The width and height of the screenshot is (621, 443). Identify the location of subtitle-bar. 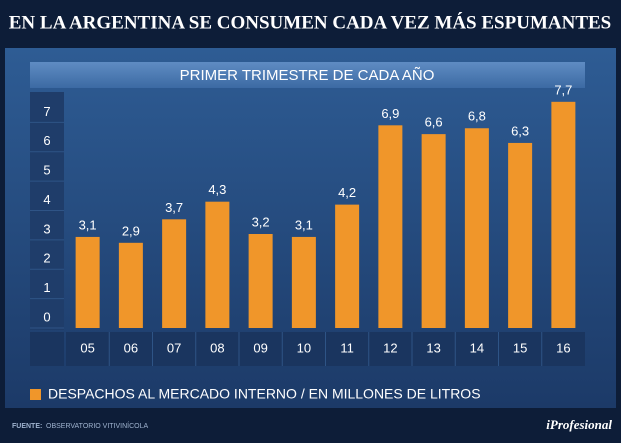
(307, 75).